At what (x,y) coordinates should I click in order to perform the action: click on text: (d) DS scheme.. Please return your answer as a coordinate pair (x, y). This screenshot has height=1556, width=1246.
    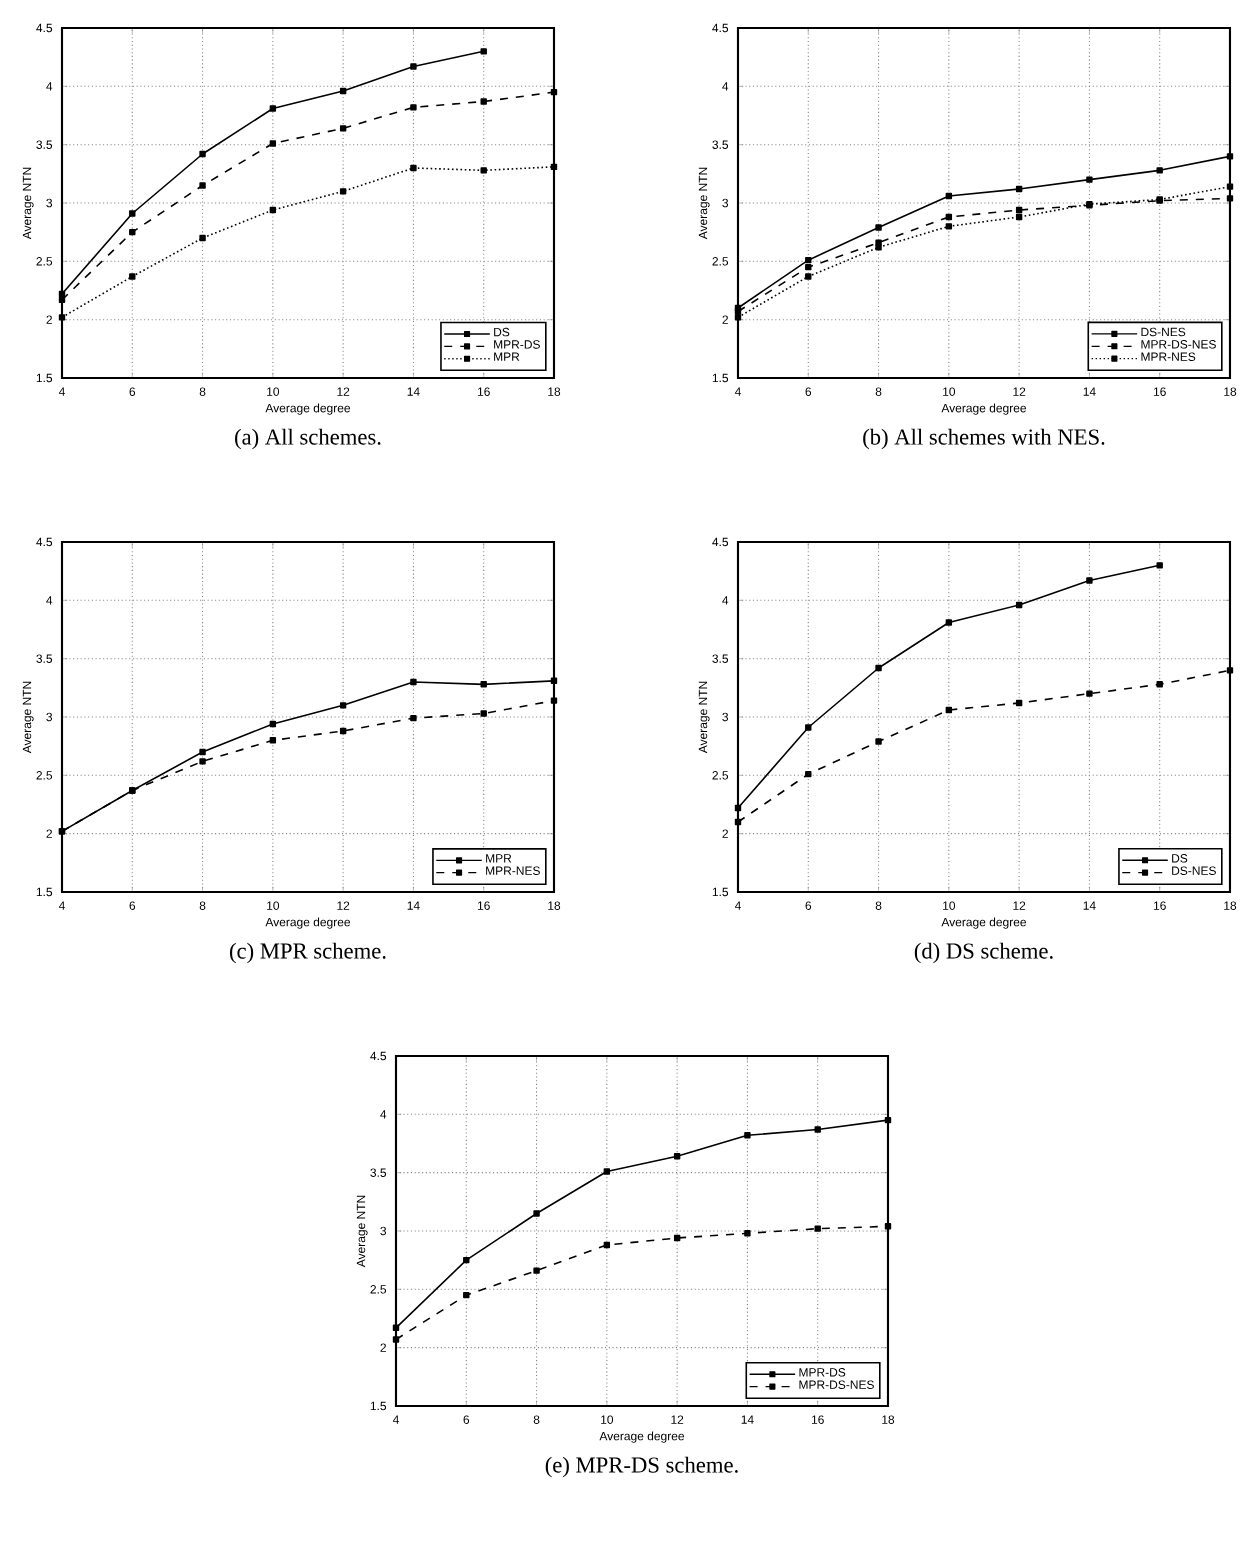
    Looking at the image, I should click on (984, 953).